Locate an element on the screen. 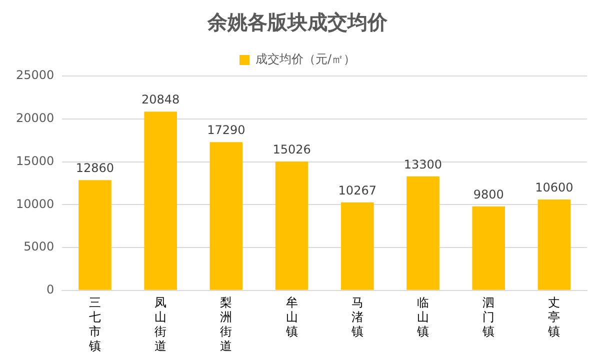 This screenshot has height=364, width=599. data-label: 20848 is located at coordinates (160, 99).